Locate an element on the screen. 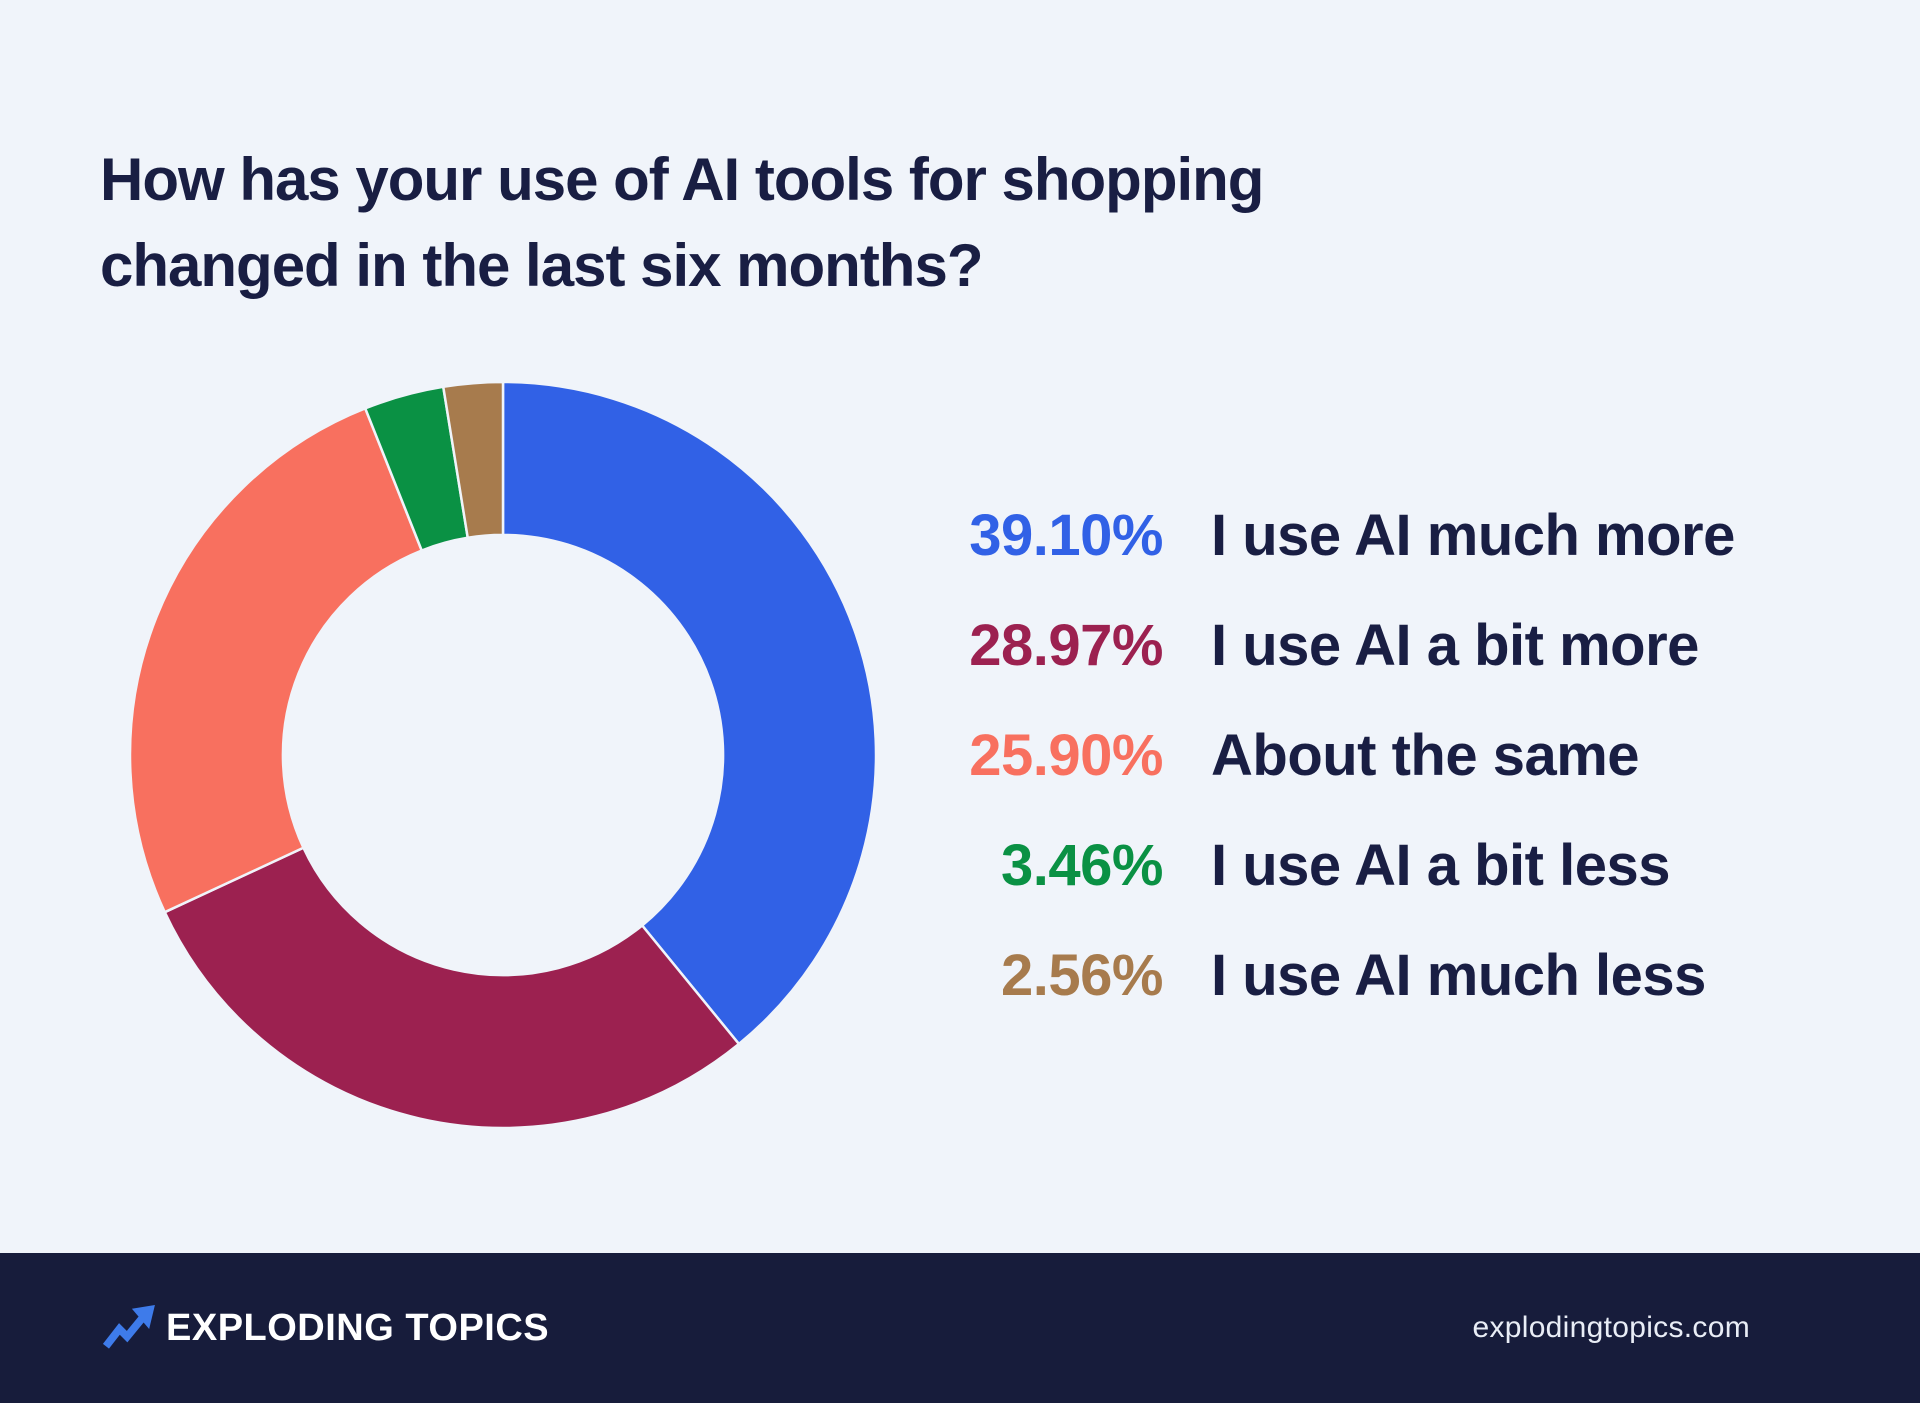 The height and width of the screenshot is (1403, 1920). legend-label: I use AI a bit less is located at coordinates (1440, 865).